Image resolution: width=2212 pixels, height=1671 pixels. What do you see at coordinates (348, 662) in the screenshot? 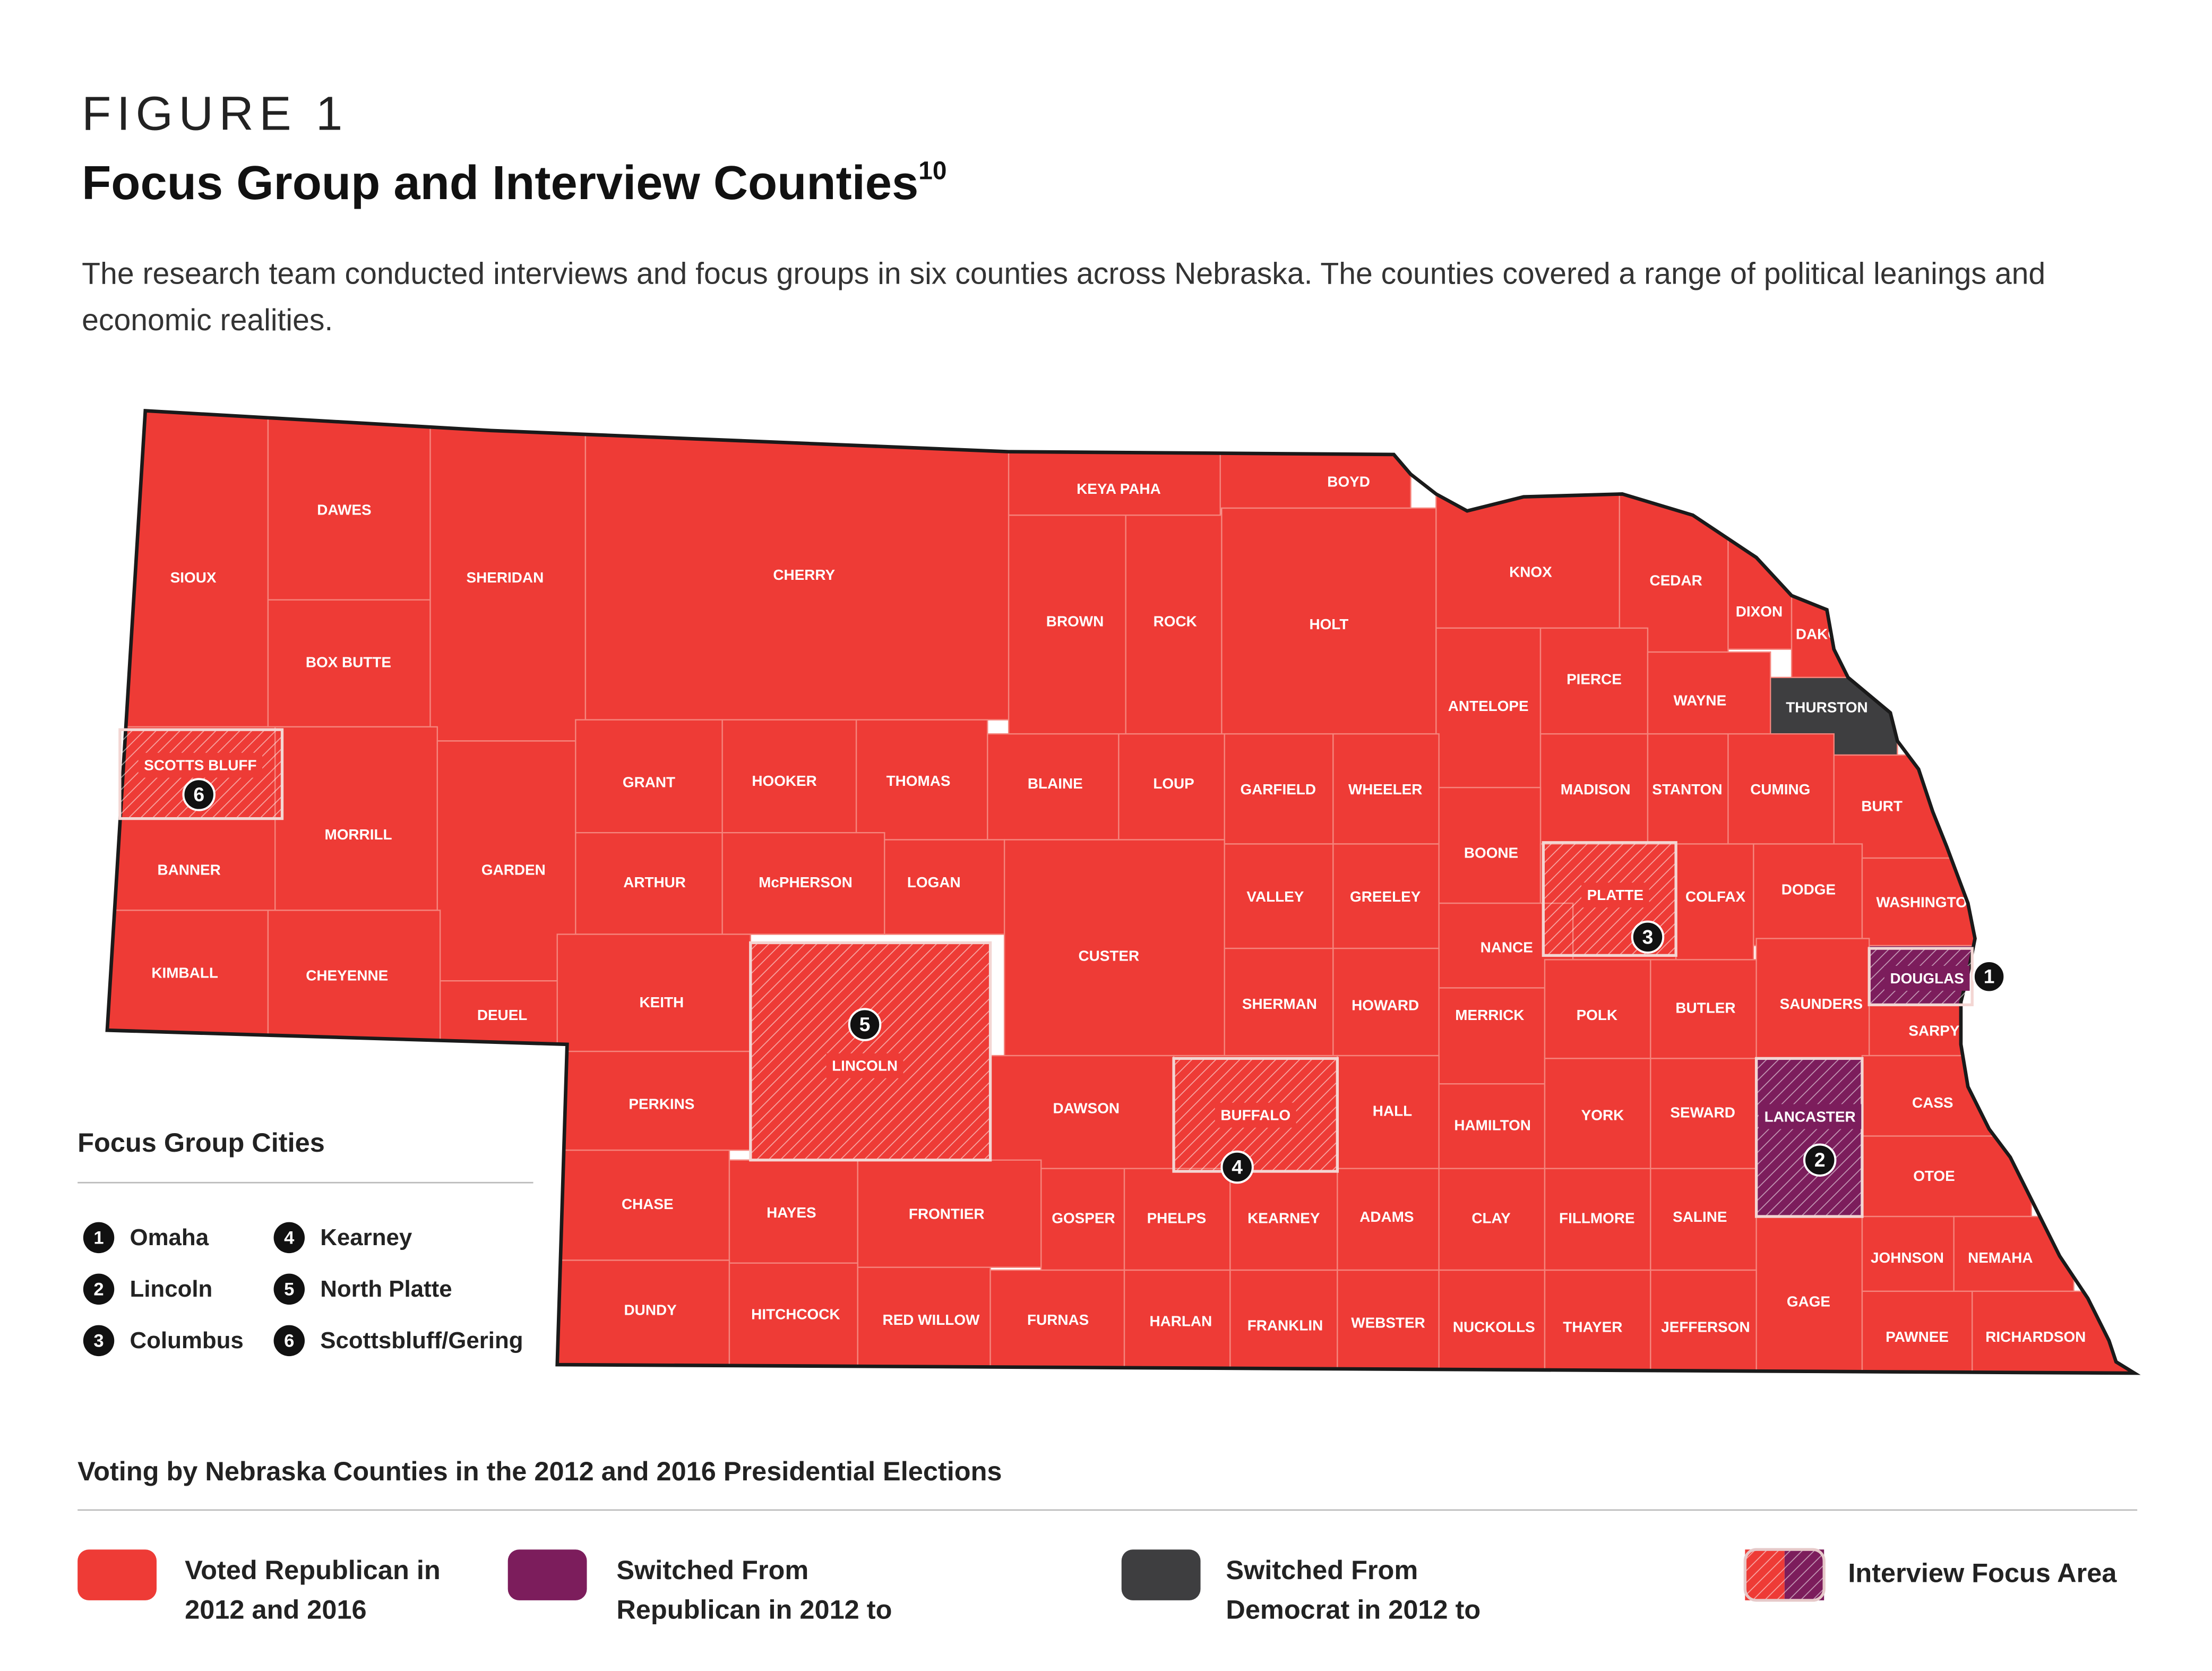
I see `county-label: BOX BUTTE` at bounding box center [348, 662].